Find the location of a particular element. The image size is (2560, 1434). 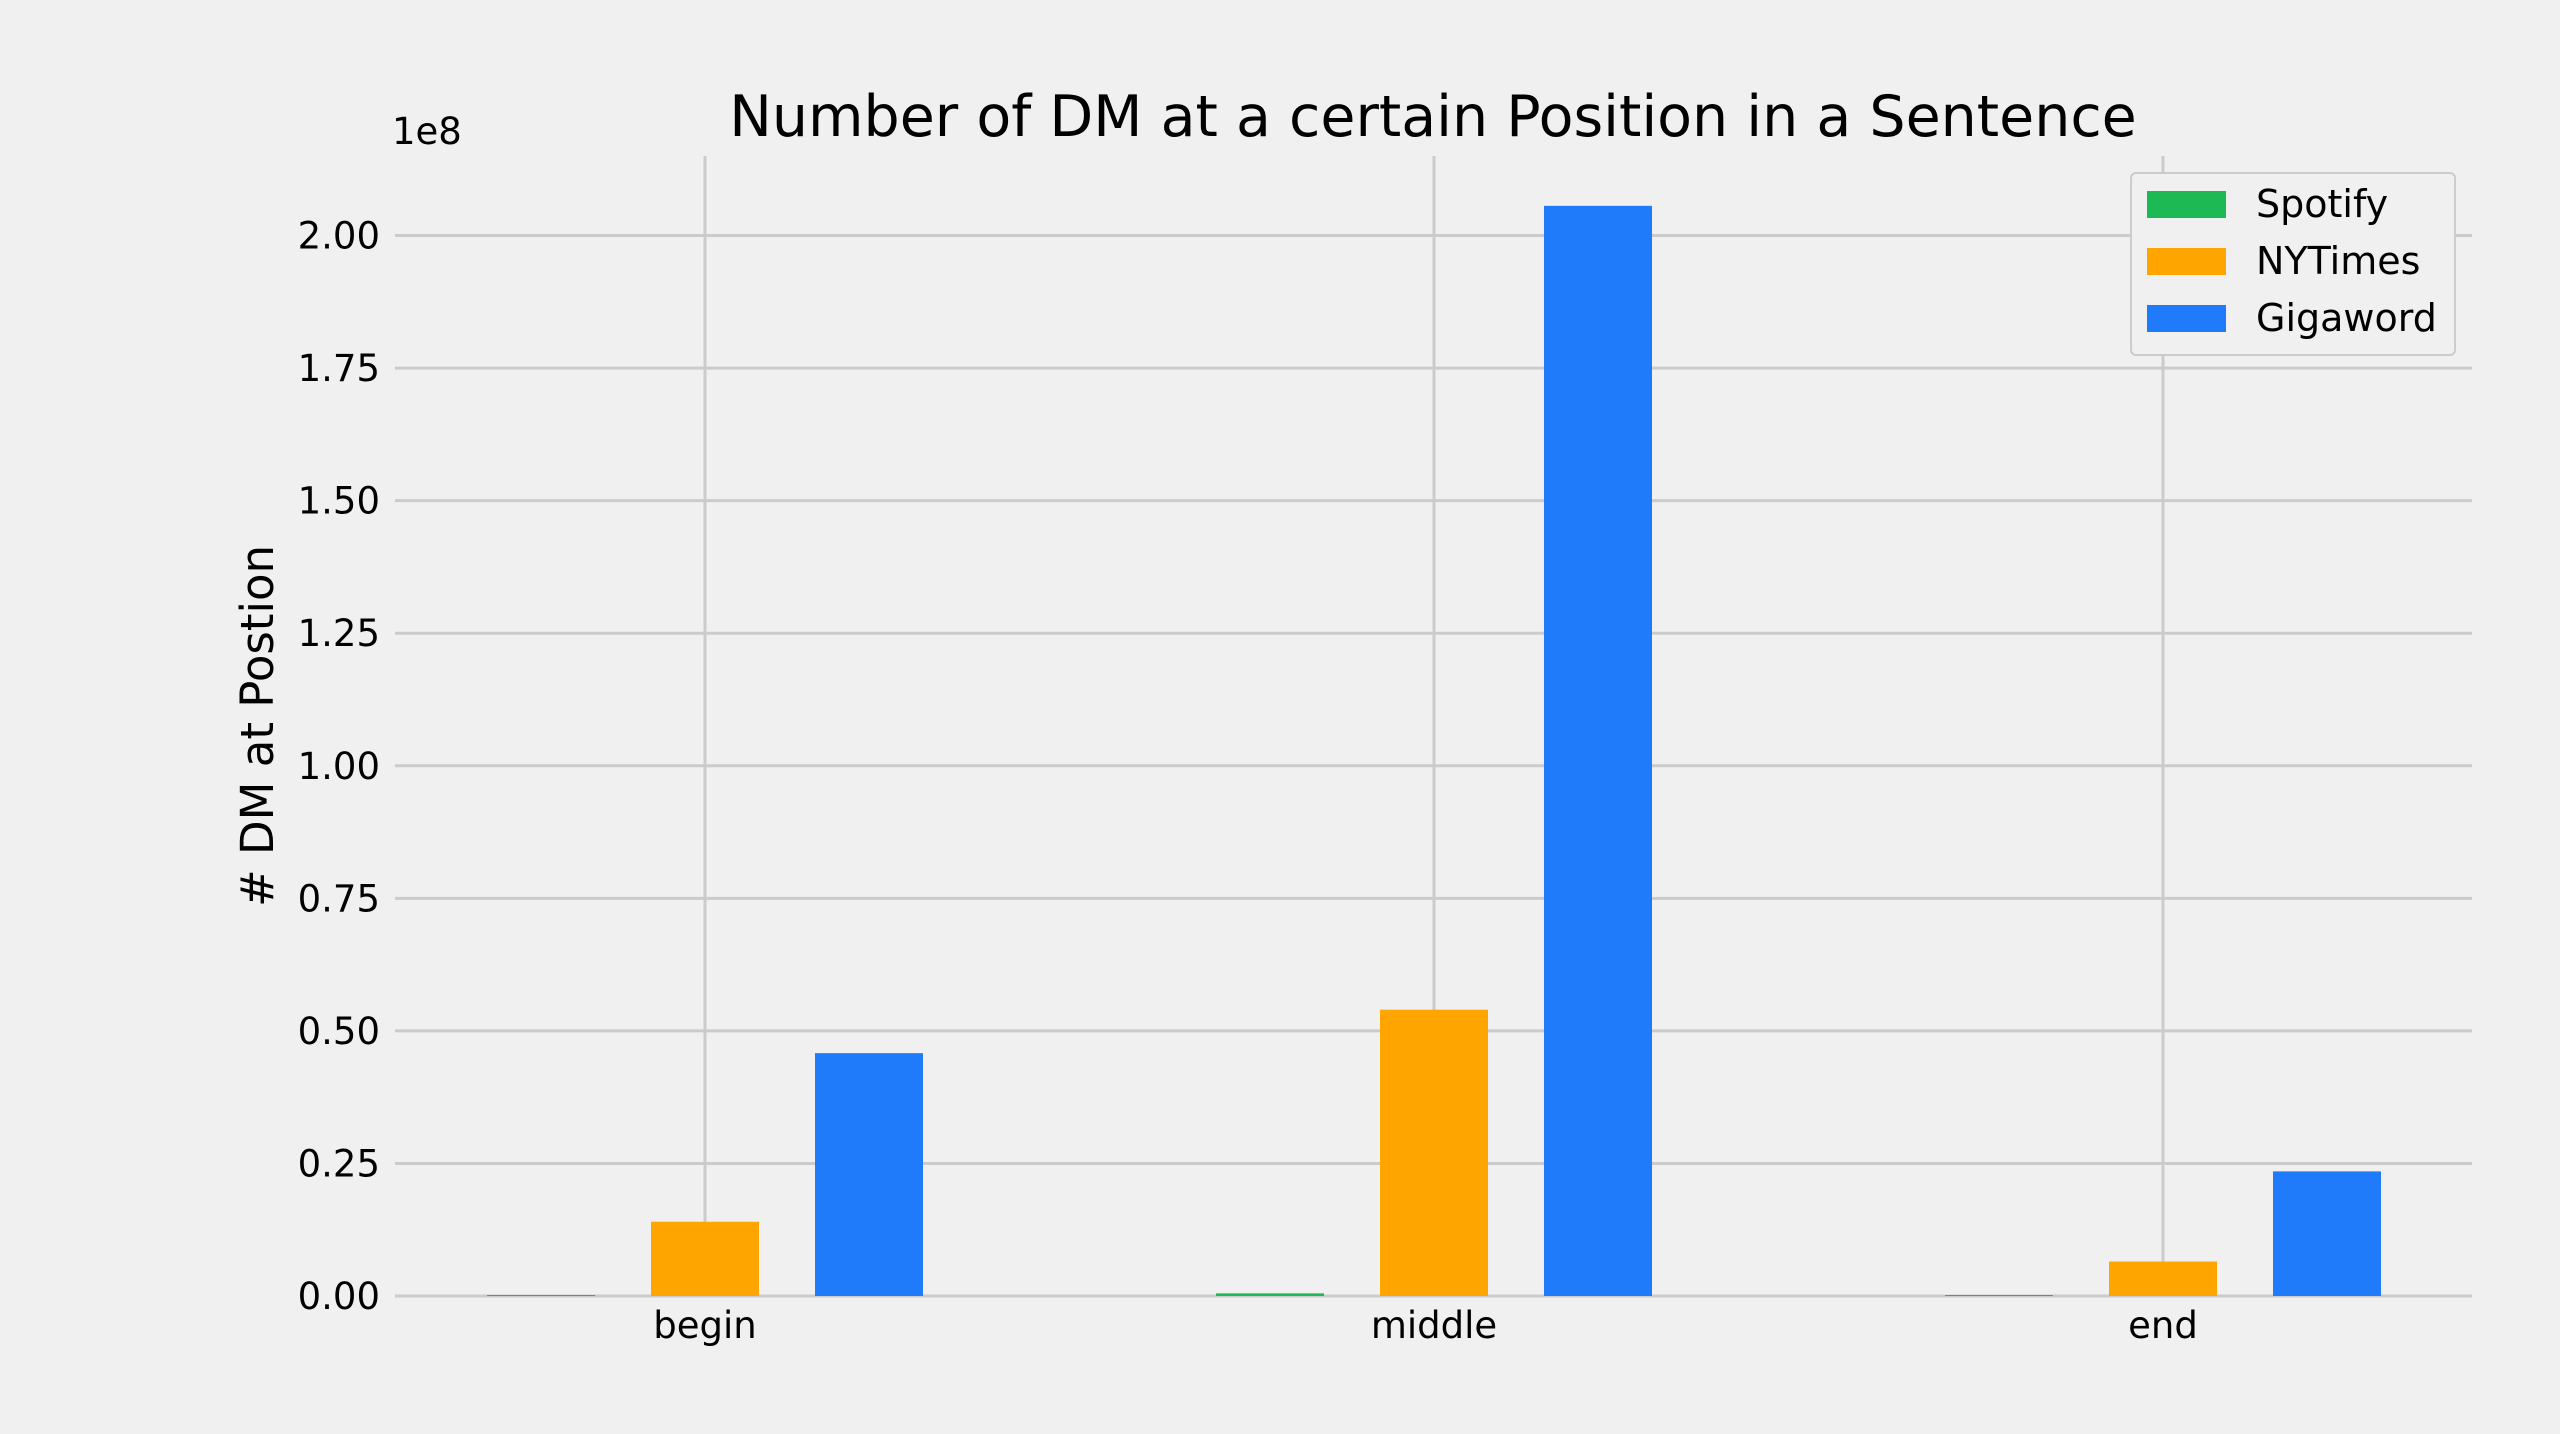

y-tick-label: 2.00 is located at coordinates (339, 236).